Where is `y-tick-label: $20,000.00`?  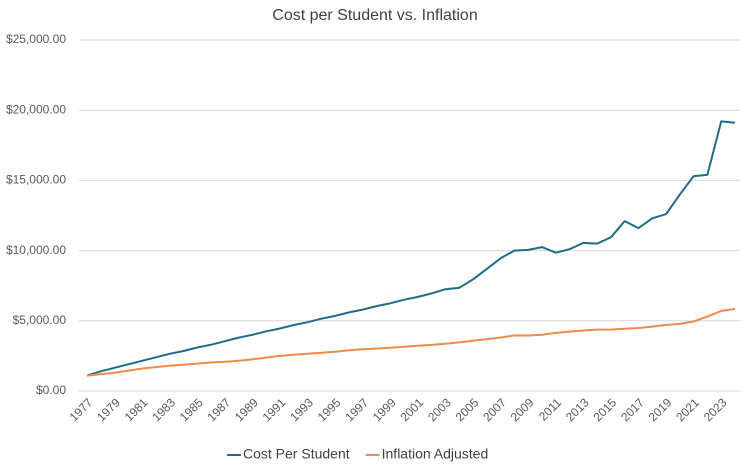
y-tick-label: $20,000.00 is located at coordinates (36, 109).